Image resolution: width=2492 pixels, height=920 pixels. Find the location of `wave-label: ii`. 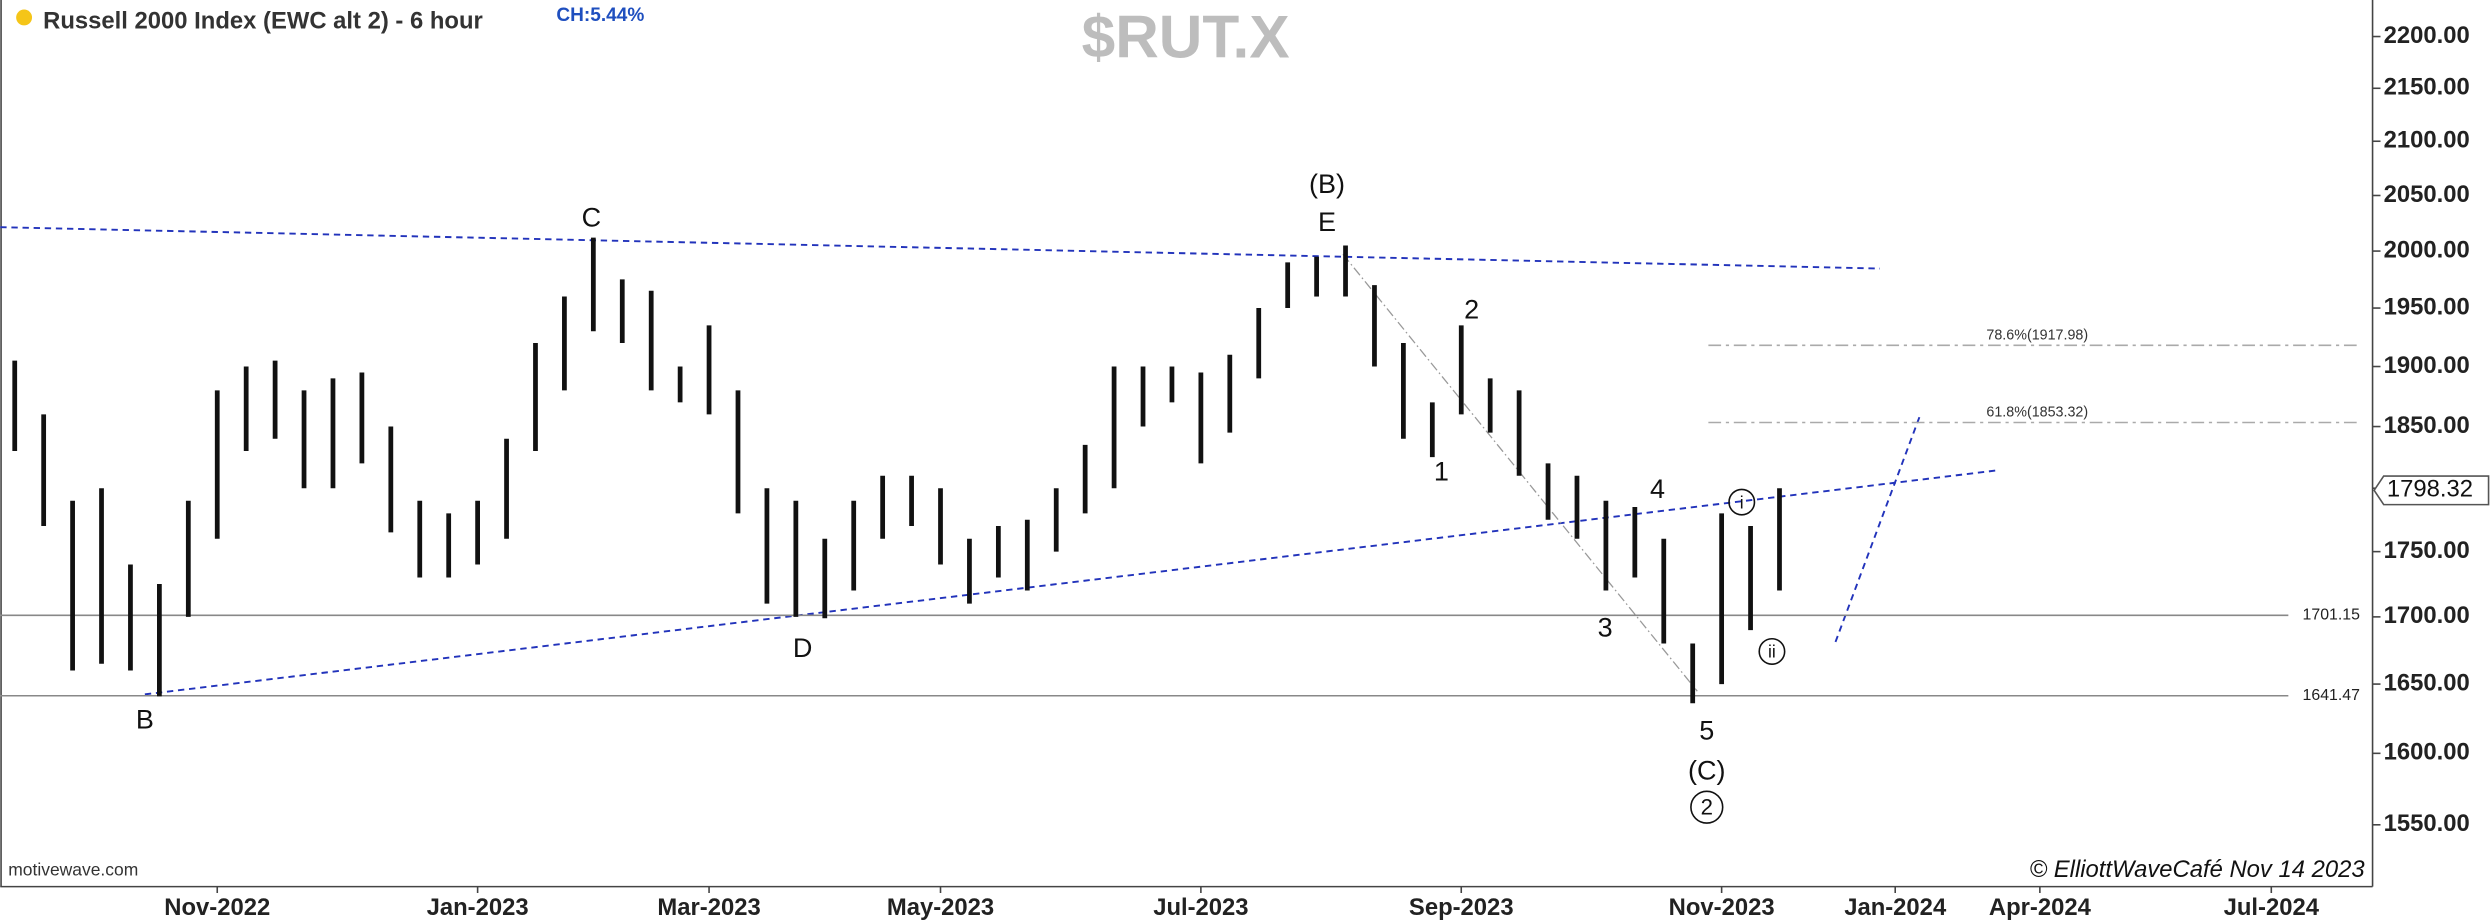

wave-label: ii is located at coordinates (1772, 652).